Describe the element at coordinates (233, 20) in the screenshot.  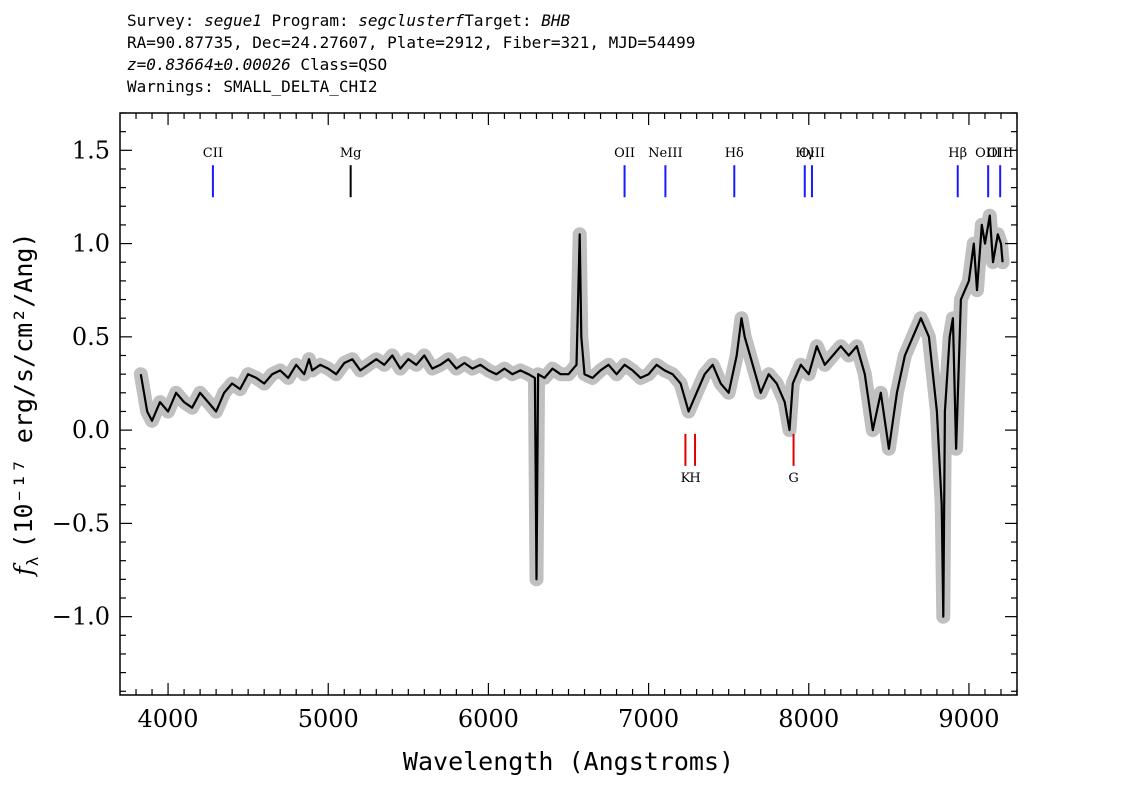
I see `survey-value: segue1` at that location.